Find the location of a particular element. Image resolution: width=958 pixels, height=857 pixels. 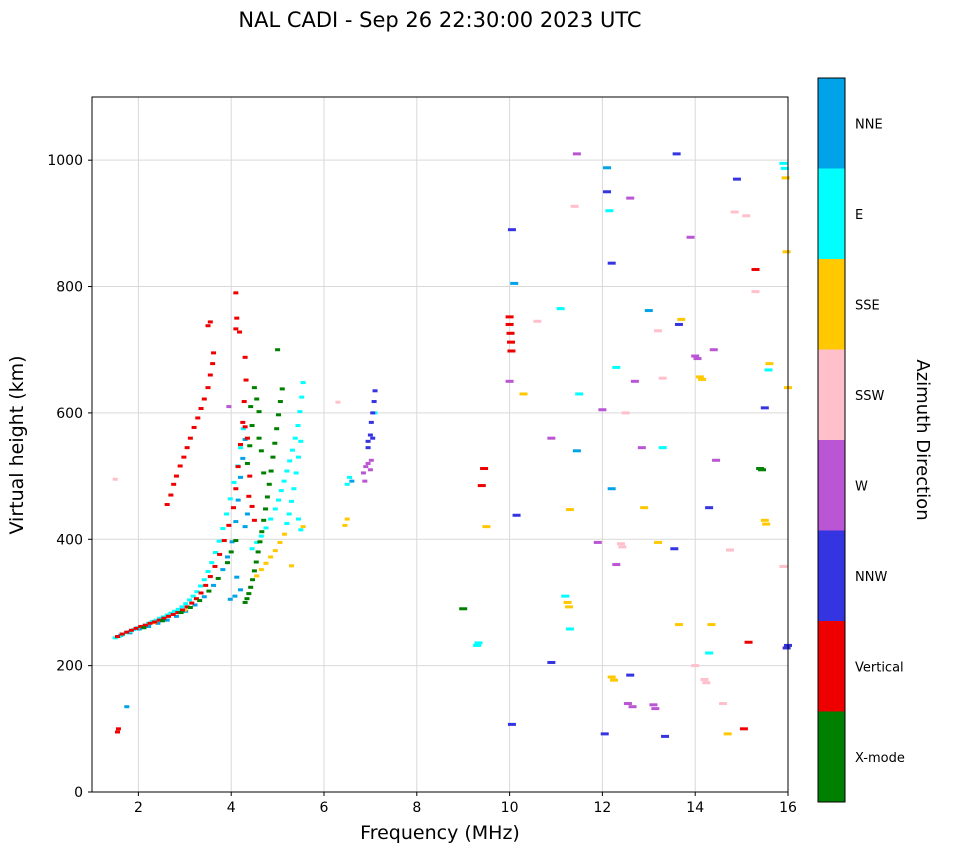

colorbar-band-NNW is located at coordinates (831, 576).